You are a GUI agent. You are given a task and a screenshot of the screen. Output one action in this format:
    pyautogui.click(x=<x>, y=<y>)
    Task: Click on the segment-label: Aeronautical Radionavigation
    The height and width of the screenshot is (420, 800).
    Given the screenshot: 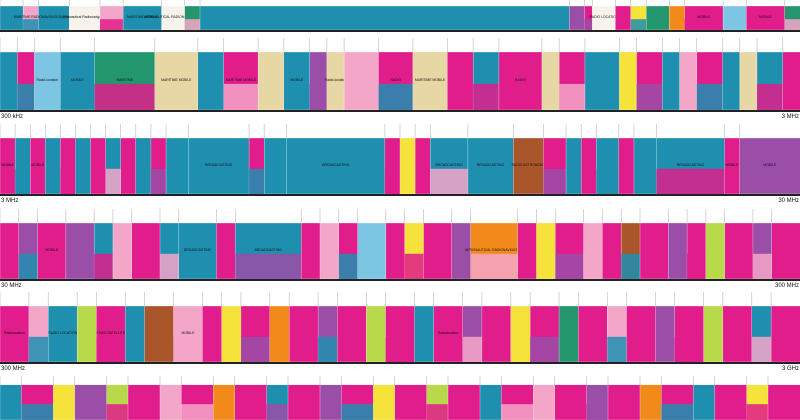 What is the action you would take?
    pyautogui.click(x=85, y=17)
    